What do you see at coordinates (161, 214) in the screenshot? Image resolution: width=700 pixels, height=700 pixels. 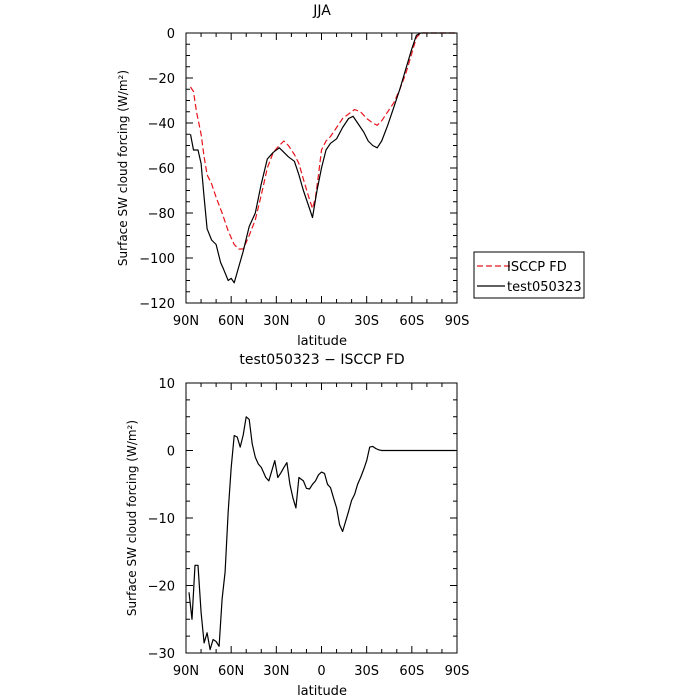 I see `top-y-tick-label: −80` at bounding box center [161, 214].